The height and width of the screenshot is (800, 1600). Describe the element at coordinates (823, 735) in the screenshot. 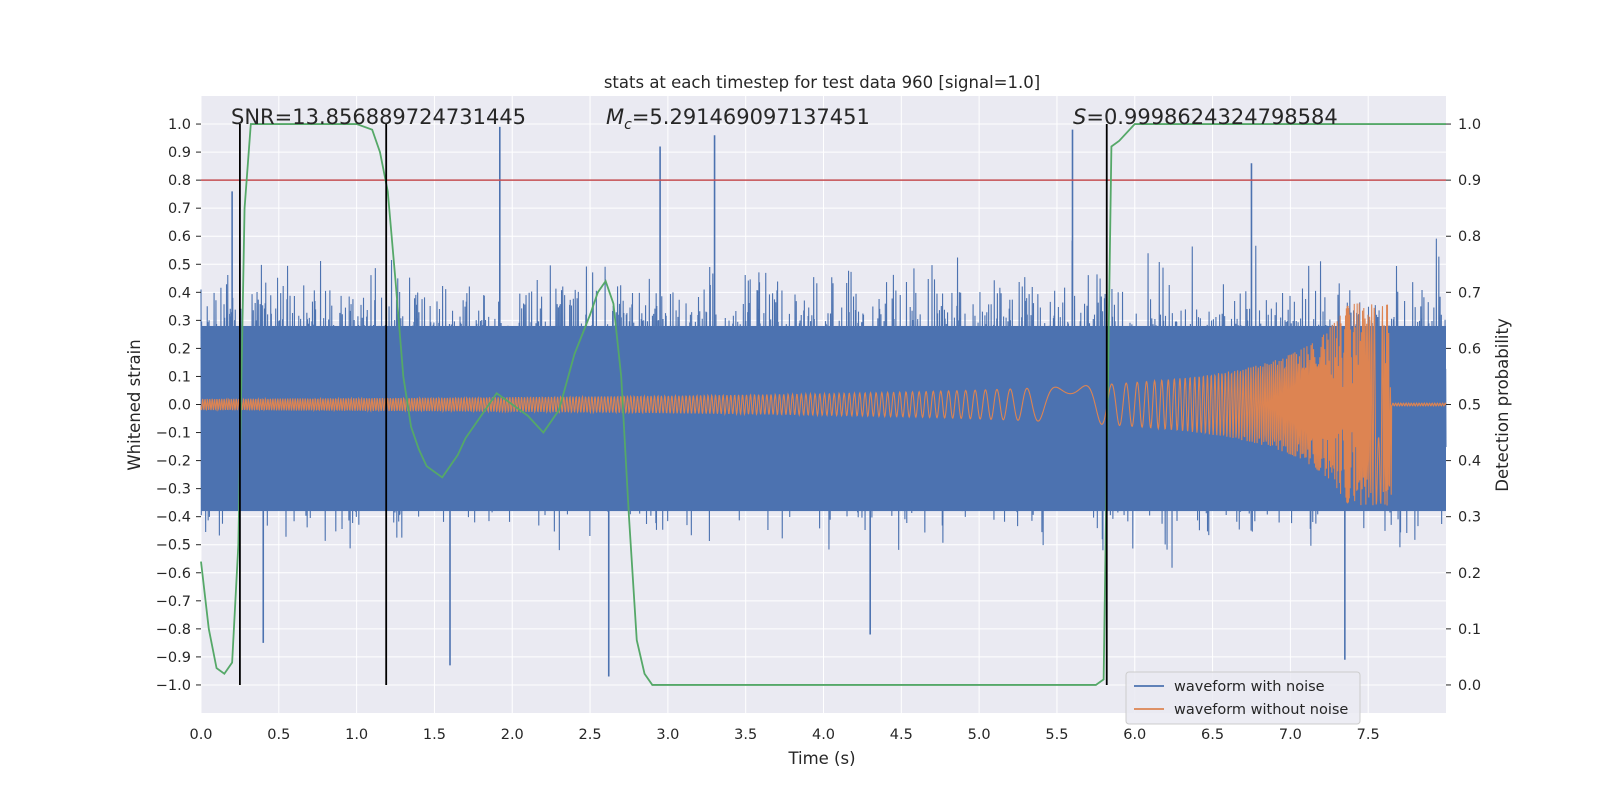

I see `x-tick-label: 4.0` at that location.